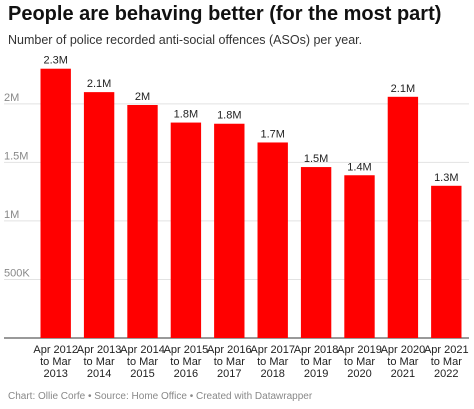  Describe the element at coordinates (229, 362) in the screenshot. I see `x-tick-label: Apr 2016 to Mar 2017` at that location.